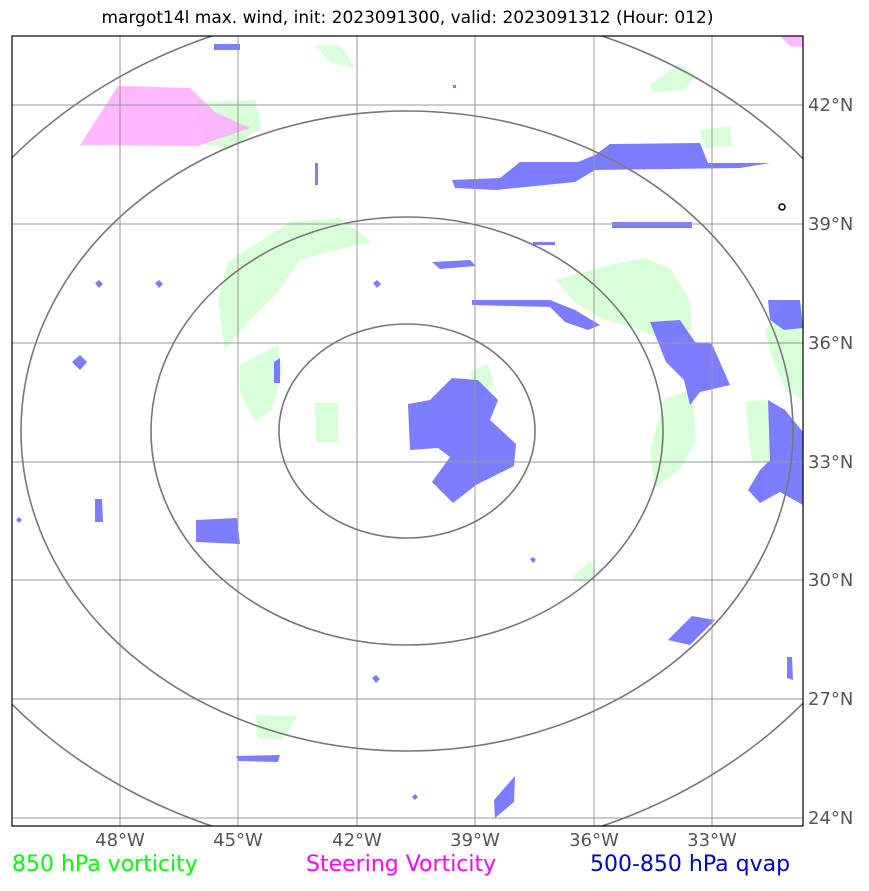 The image size is (869, 891). What do you see at coordinates (416, 840) in the screenshot?
I see `lon-axis-labels: 48°W 45°W 42°W 39°W 36°W 33°W` at bounding box center [416, 840].